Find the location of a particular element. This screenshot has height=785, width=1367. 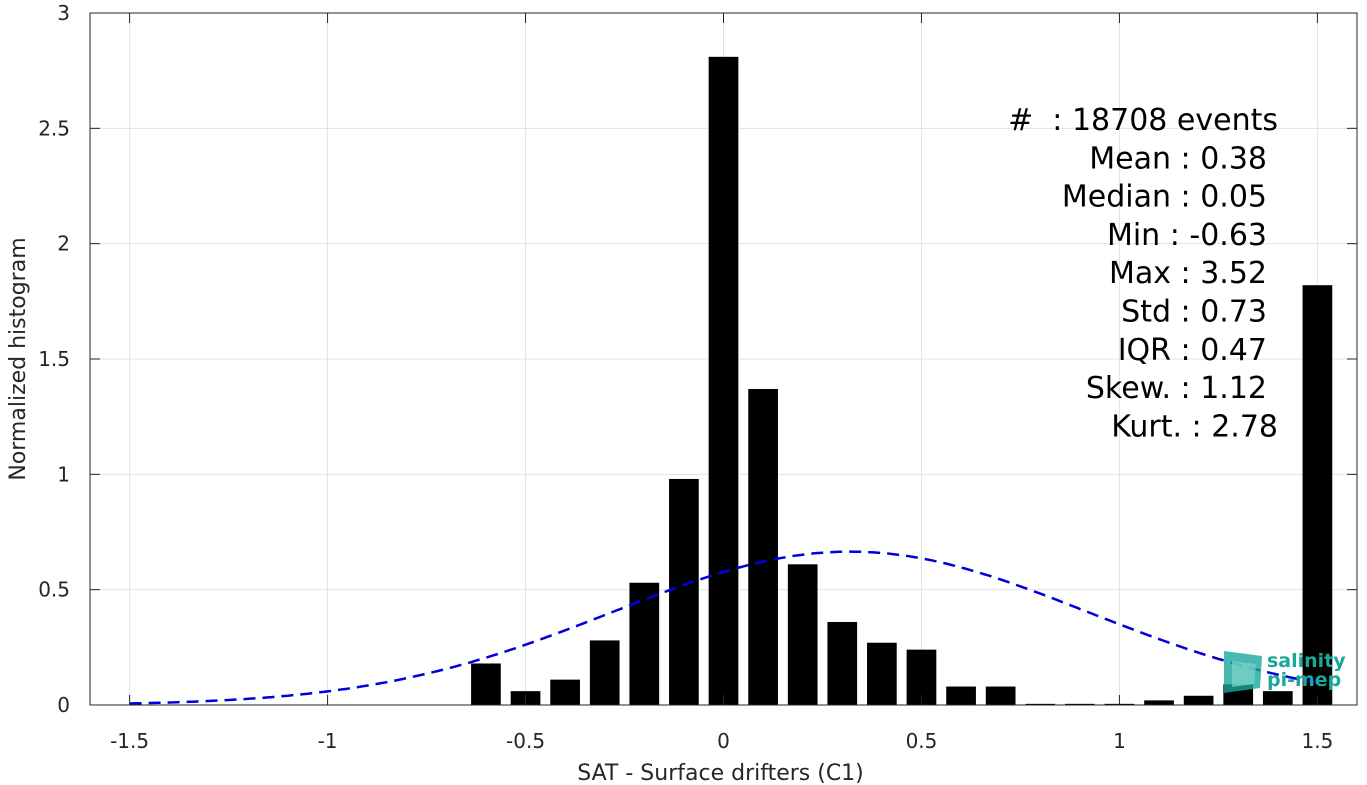

stat-line: Median : 0.05 is located at coordinates (1164, 197).